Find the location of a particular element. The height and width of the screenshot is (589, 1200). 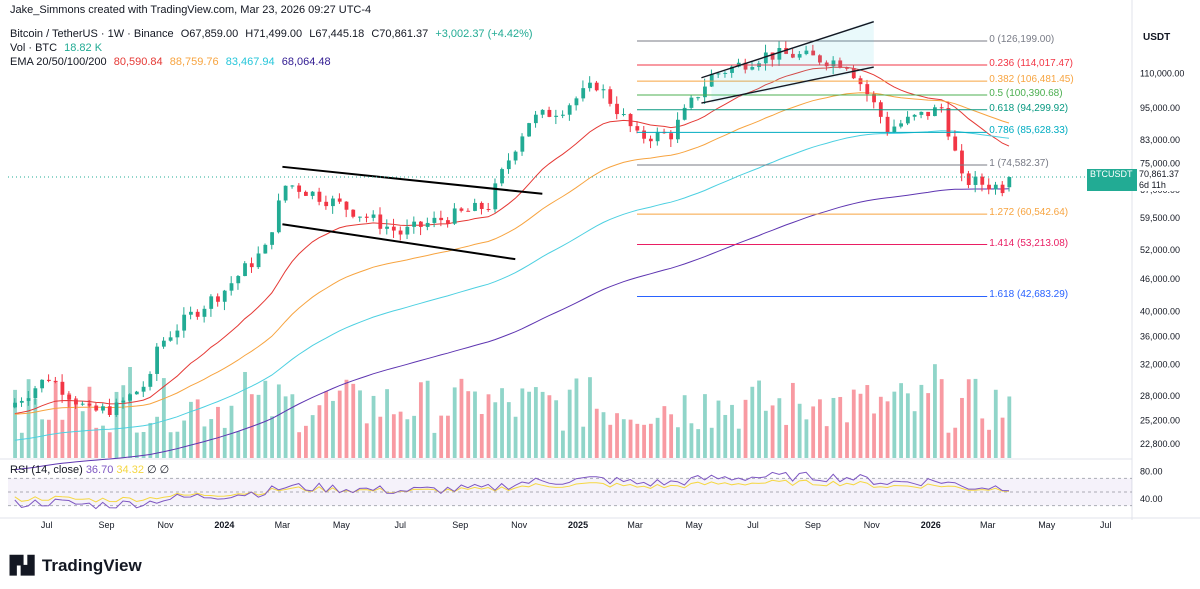

channel-top-line is located at coordinates (787, 50).